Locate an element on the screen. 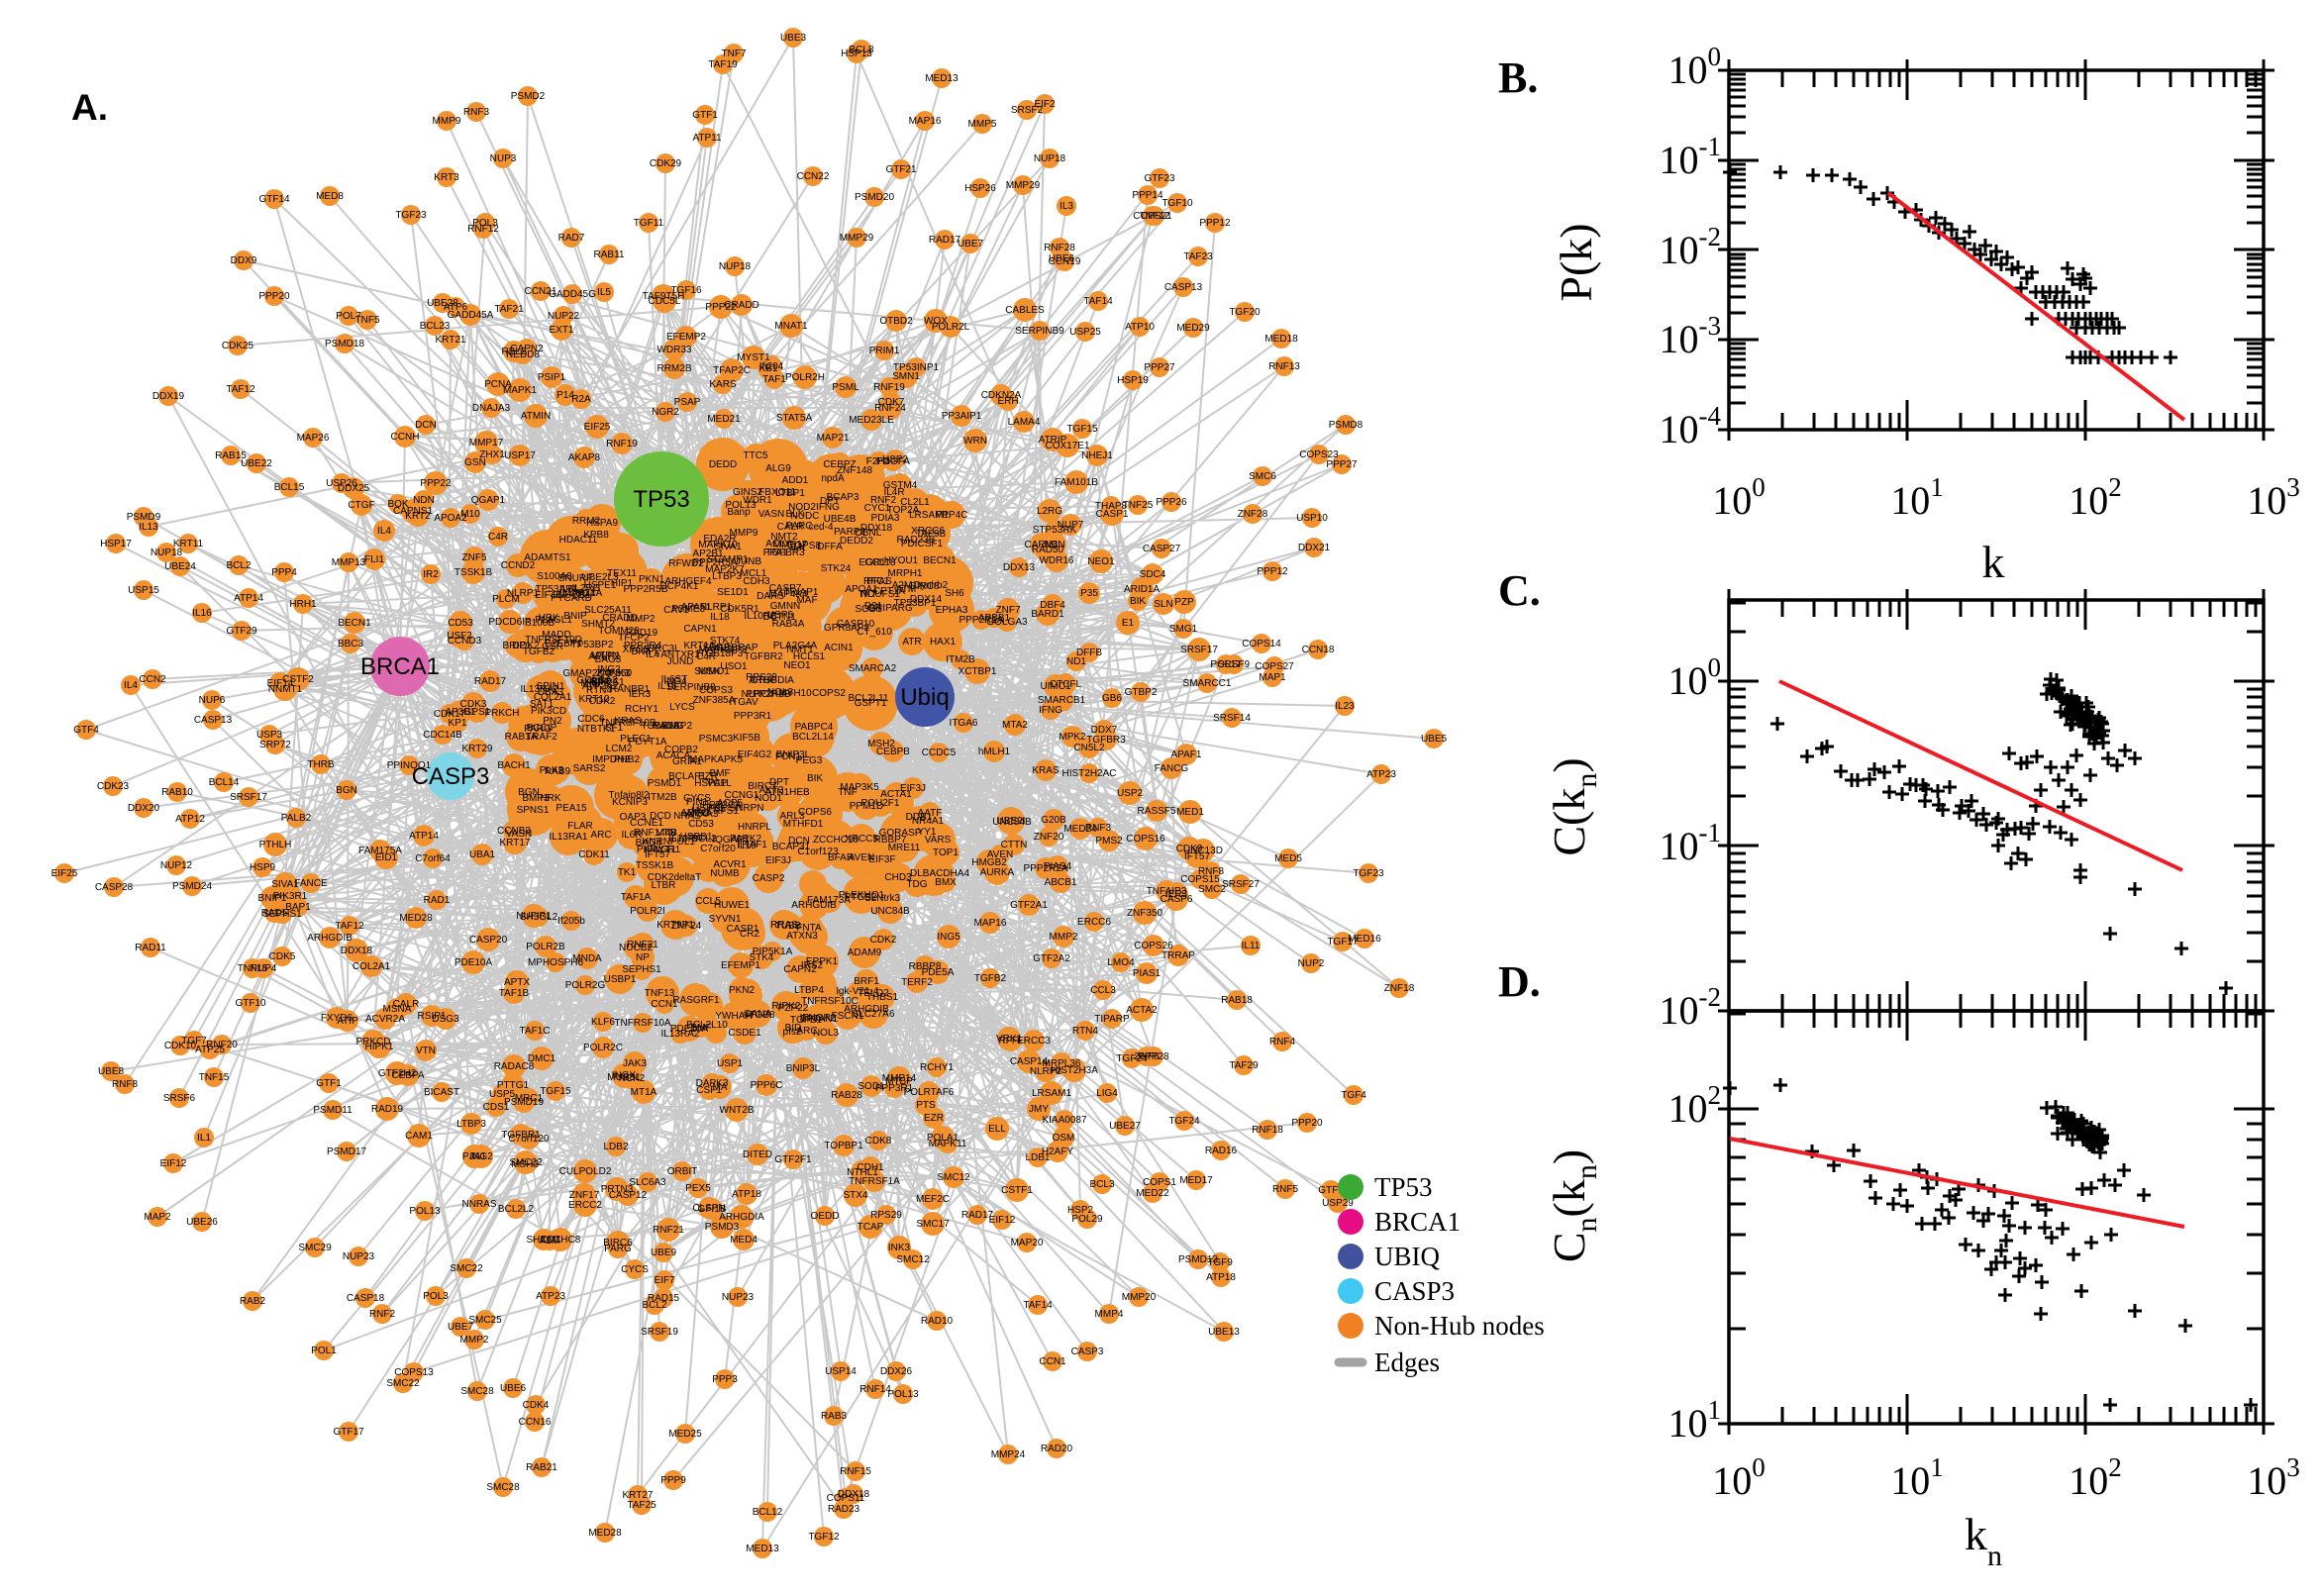 The height and width of the screenshot is (1596, 2323). svg-text: INGX is located at coordinates (624, 1075).